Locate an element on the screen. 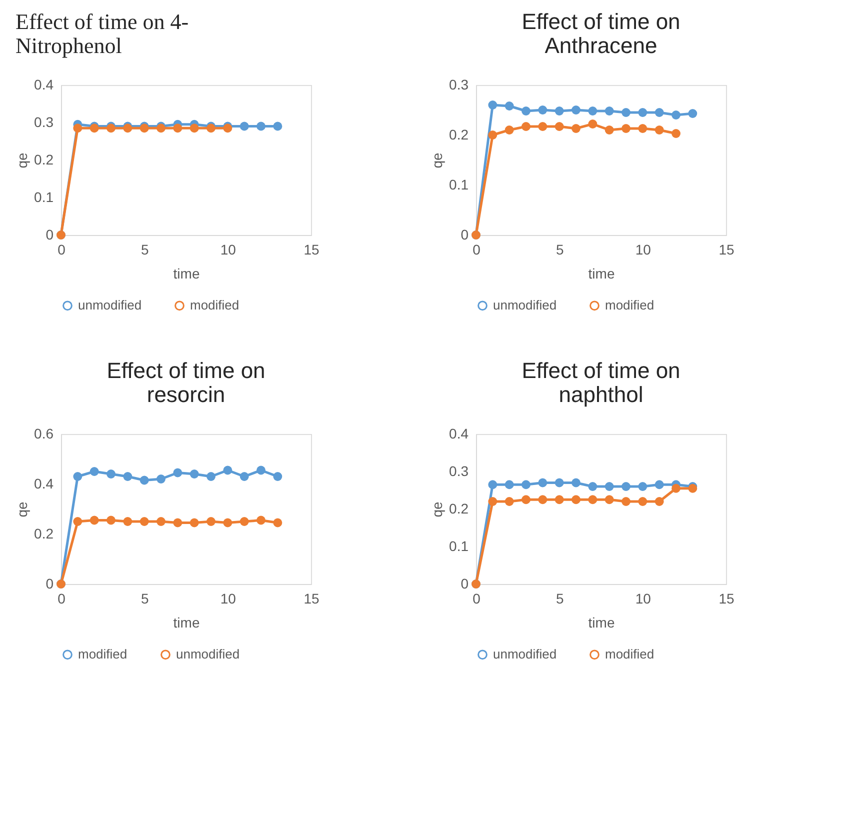 This screenshot has width=848, height=818. chart-title: Effect of time on Anthracene is located at coordinates (601, 33).